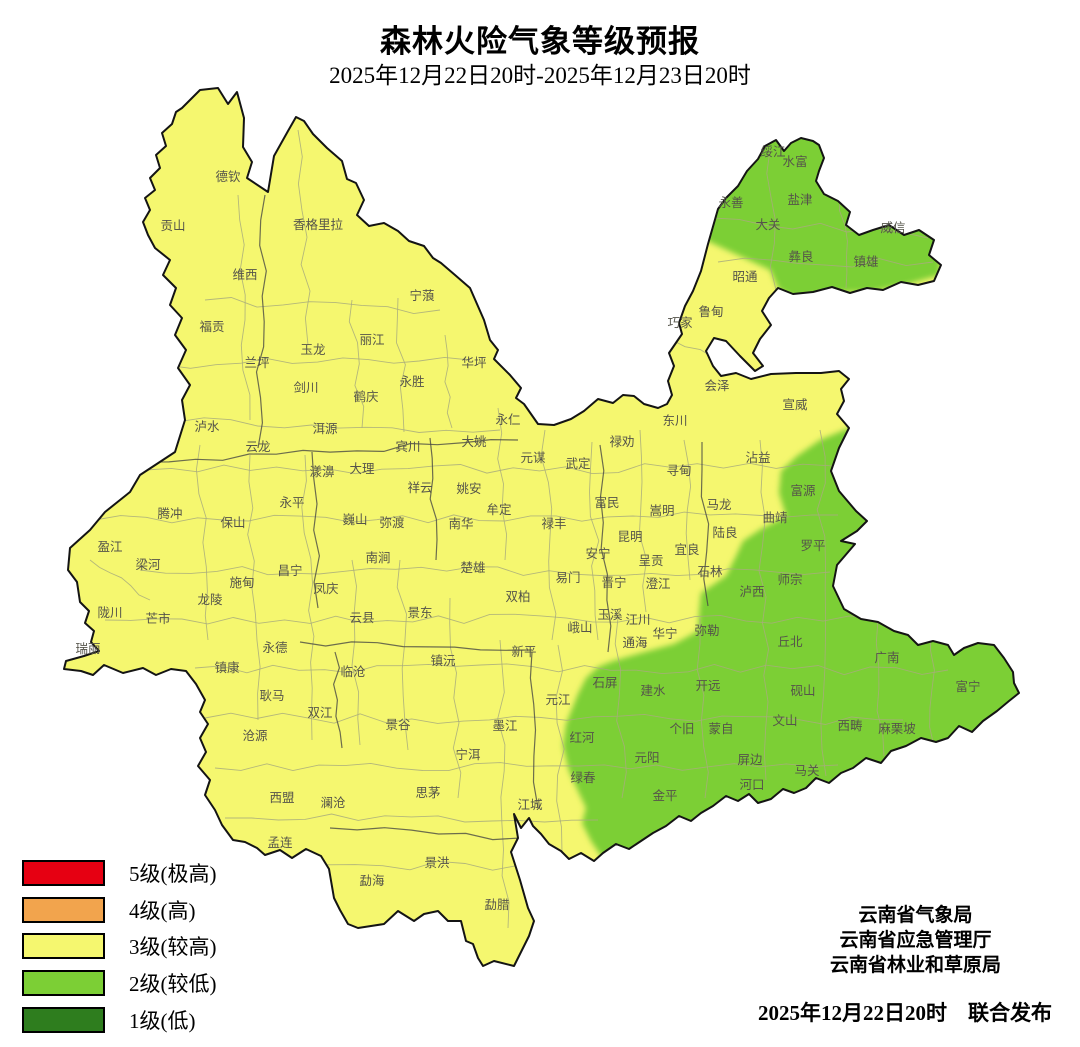 Image resolution: width=1080 pixels, height=1047 pixels. I want to click on county-label-金平: 金平, so click(664, 795).